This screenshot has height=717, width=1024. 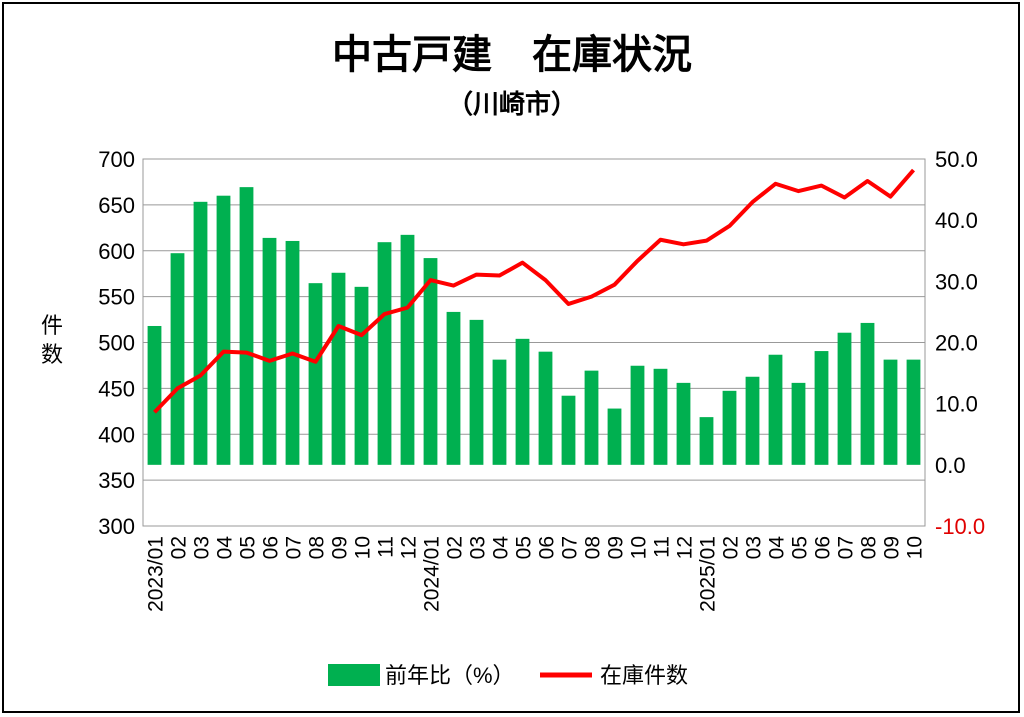 What do you see at coordinates (354, 675) in the screenshot?
I see `legend-swatch-bar` at bounding box center [354, 675].